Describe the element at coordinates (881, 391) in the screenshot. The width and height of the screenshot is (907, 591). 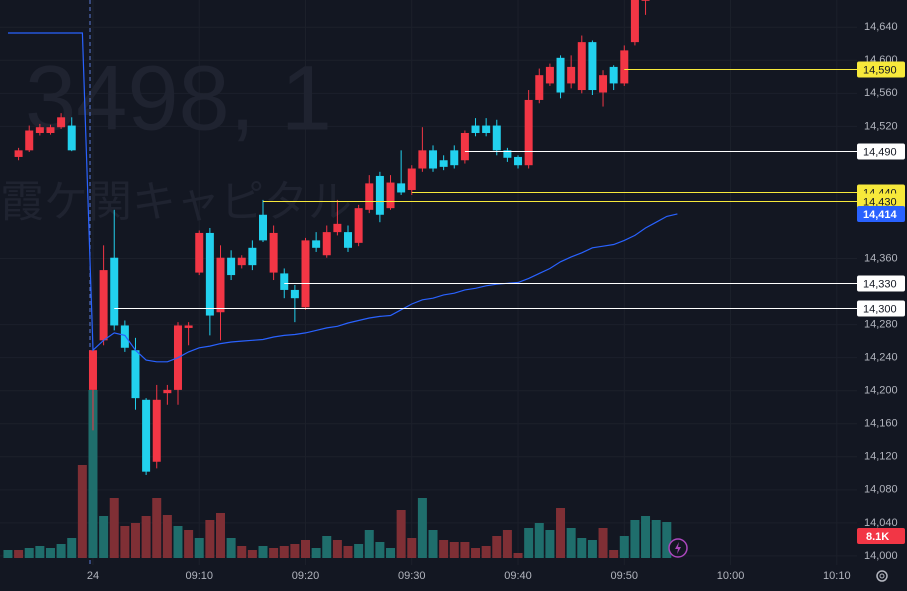
I see `y-tick-label: 14,200` at that location.